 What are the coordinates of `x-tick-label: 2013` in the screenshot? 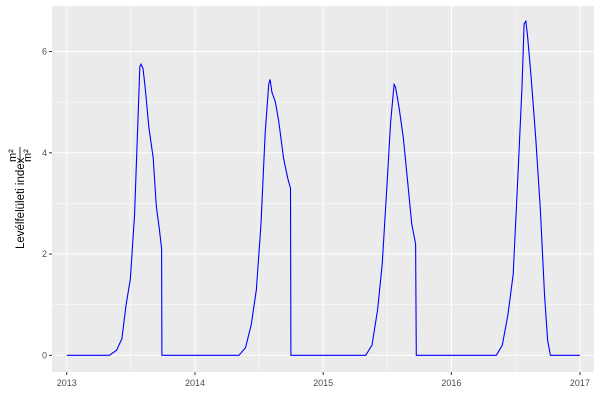 It's located at (67, 383).